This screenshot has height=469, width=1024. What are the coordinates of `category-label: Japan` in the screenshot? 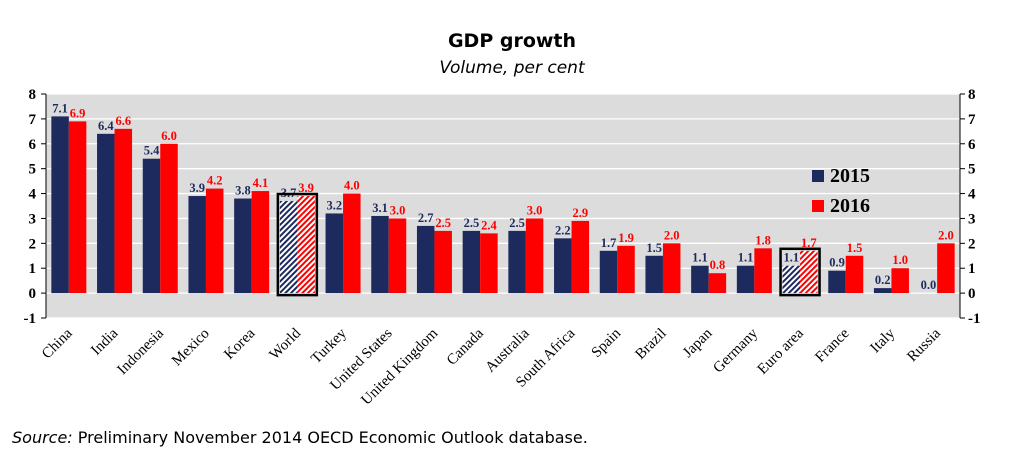 It's located at (698, 343).